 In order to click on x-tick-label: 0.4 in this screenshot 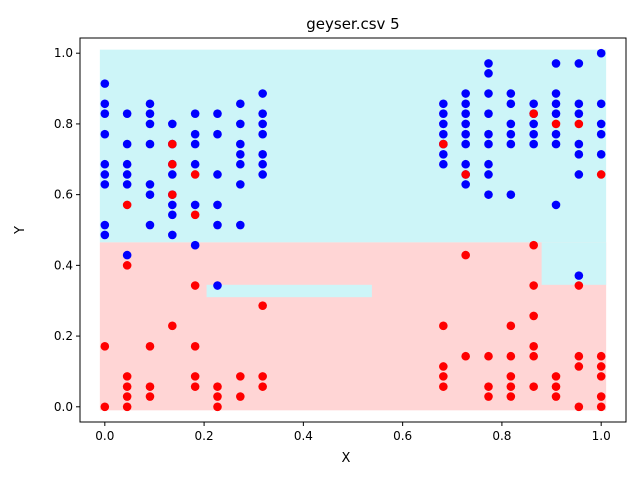, I will do `click(303, 436)`.